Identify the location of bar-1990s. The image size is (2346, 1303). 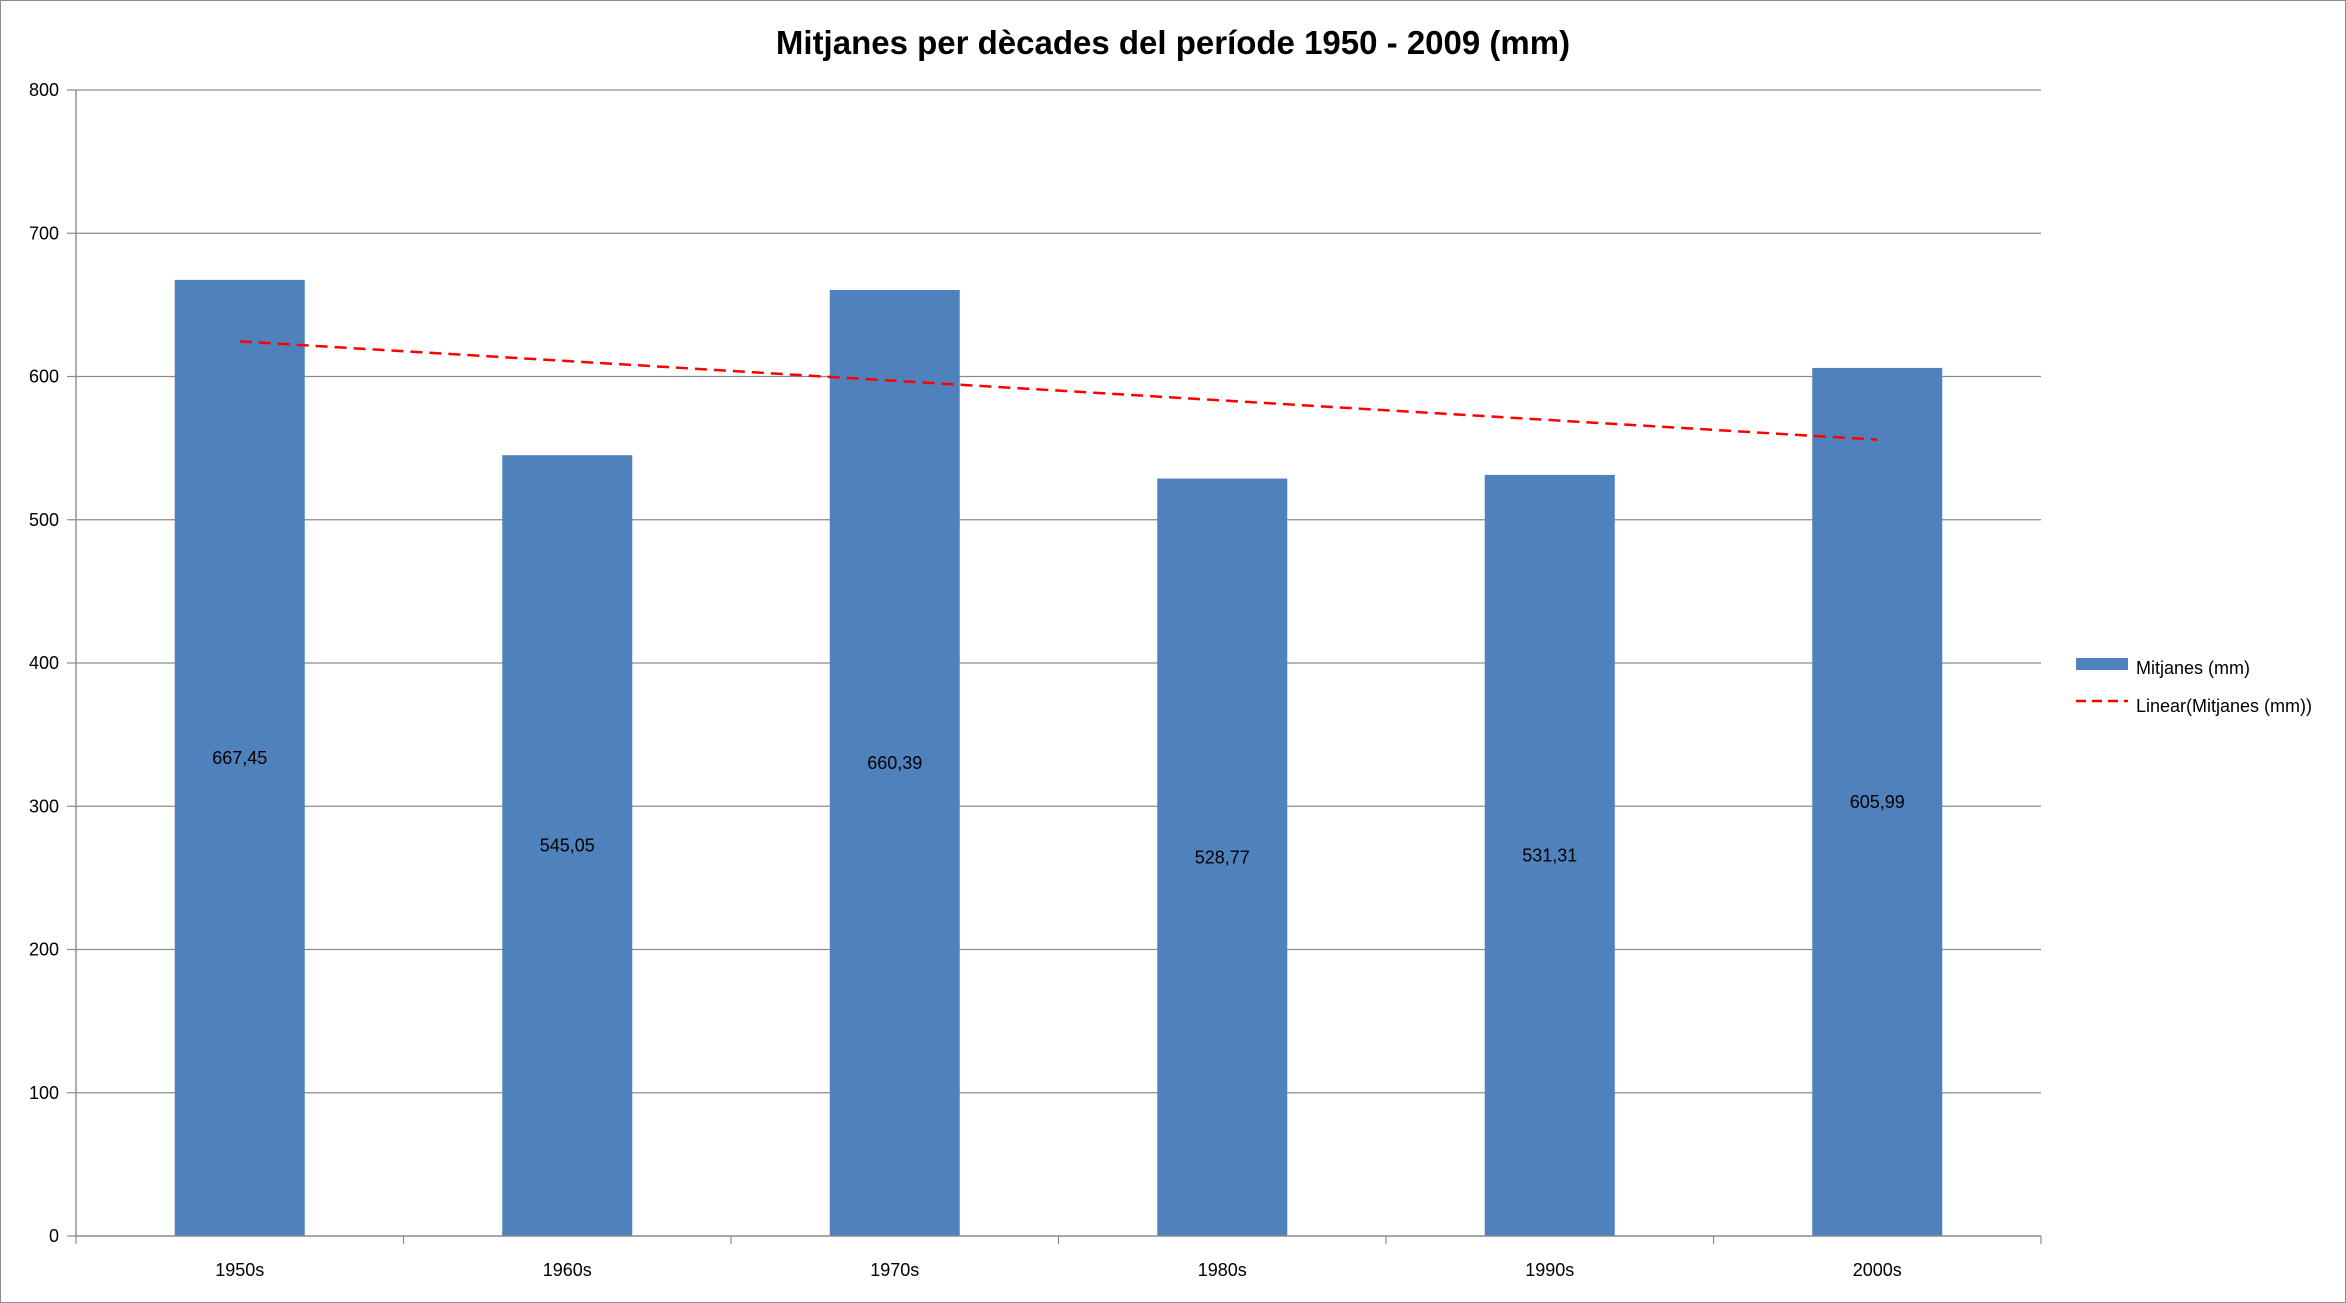
(1549, 855).